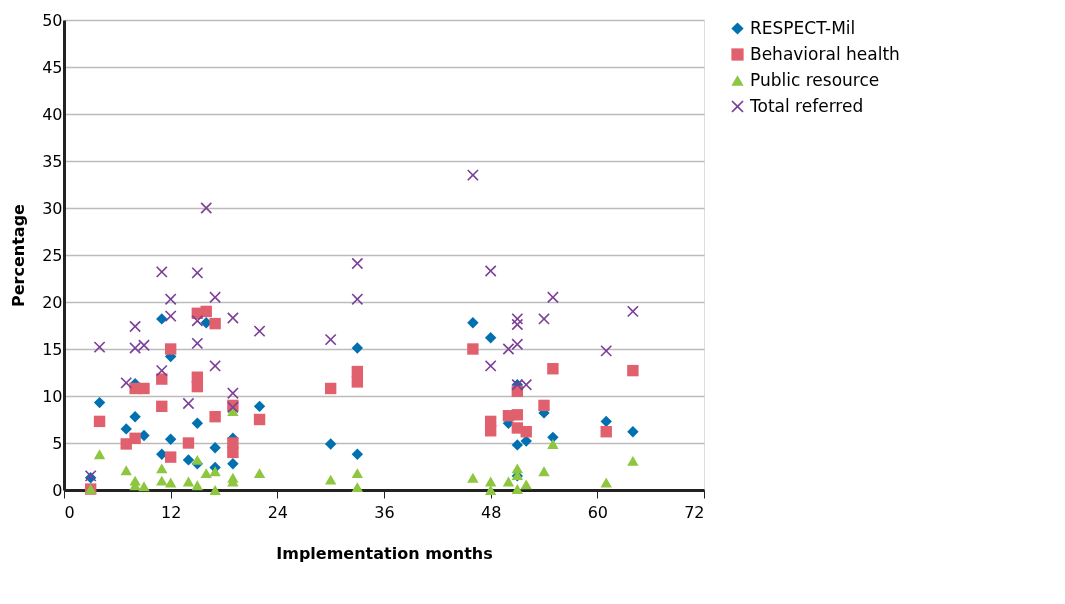  What do you see at coordinates (803, 27) in the screenshot?
I see `legend-label: RESPECT-Mil` at bounding box center [803, 27].